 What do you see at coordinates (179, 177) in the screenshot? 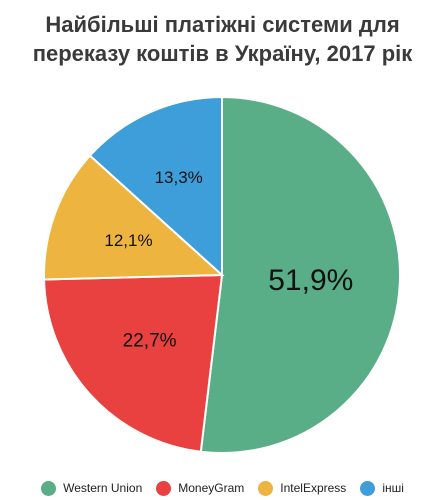
I see `data-label-other: 13,3%` at bounding box center [179, 177].